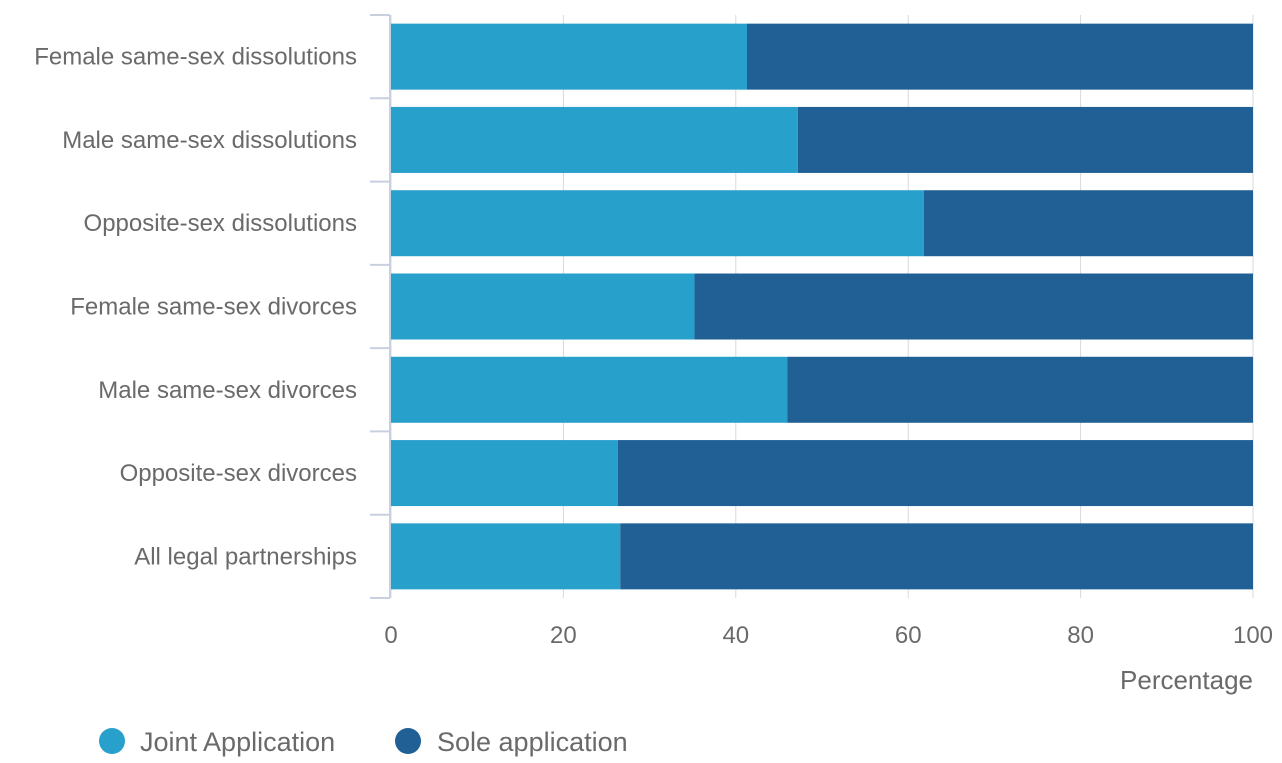 This screenshot has width=1282, height=763. What do you see at coordinates (220, 223) in the screenshot?
I see `category-label: Opposite-sex dissolutions` at bounding box center [220, 223].